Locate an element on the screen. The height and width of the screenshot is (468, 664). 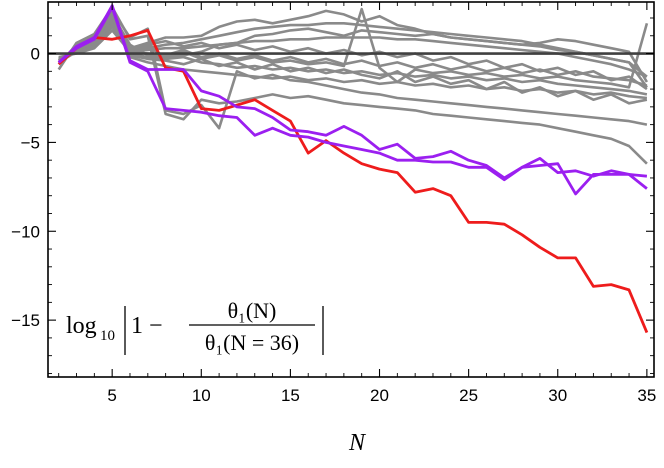
y-tick-label: 0 is located at coordinates (35, 54).